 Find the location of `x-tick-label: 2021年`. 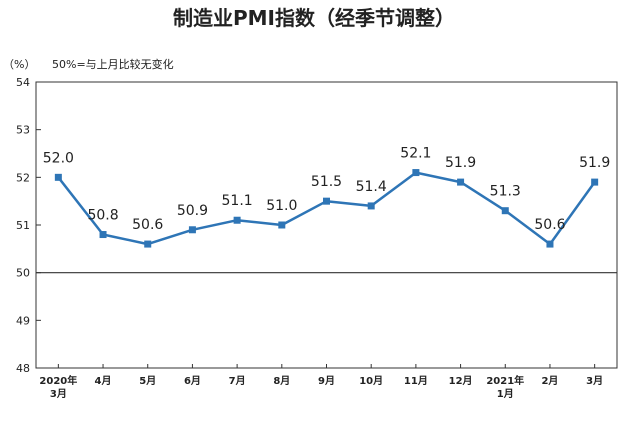

x-tick-label: 2021年 is located at coordinates (505, 380).